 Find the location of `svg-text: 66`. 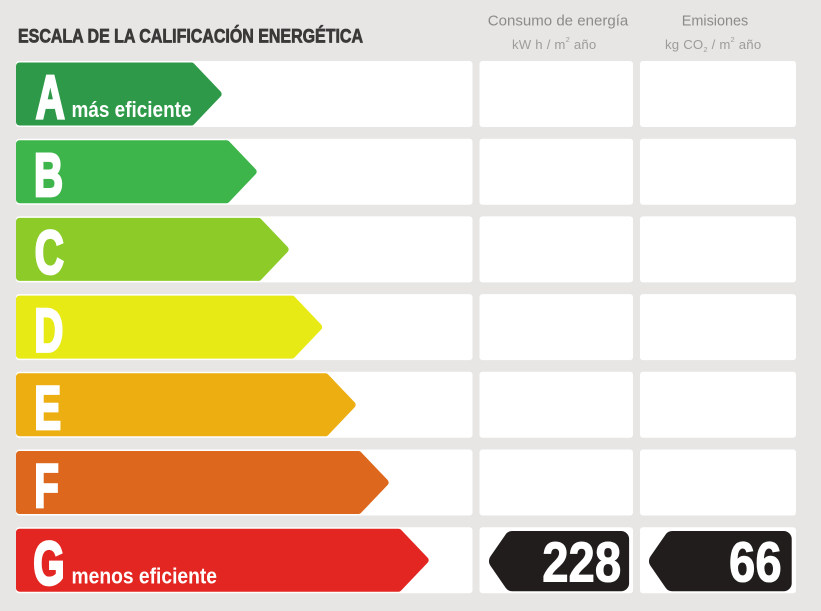

svg-text: 66 is located at coordinates (755, 563).